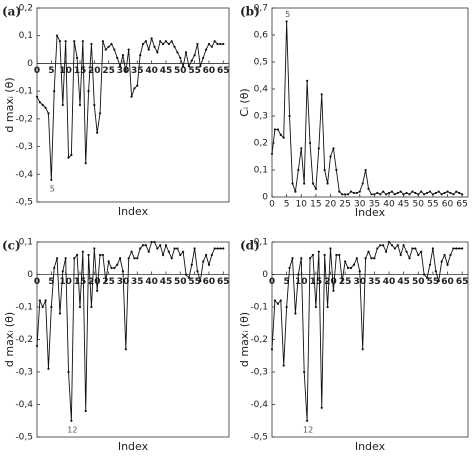  Describe the element at coordinates (250, 246) in the screenshot. I see `panel-label: (d)` at that location.